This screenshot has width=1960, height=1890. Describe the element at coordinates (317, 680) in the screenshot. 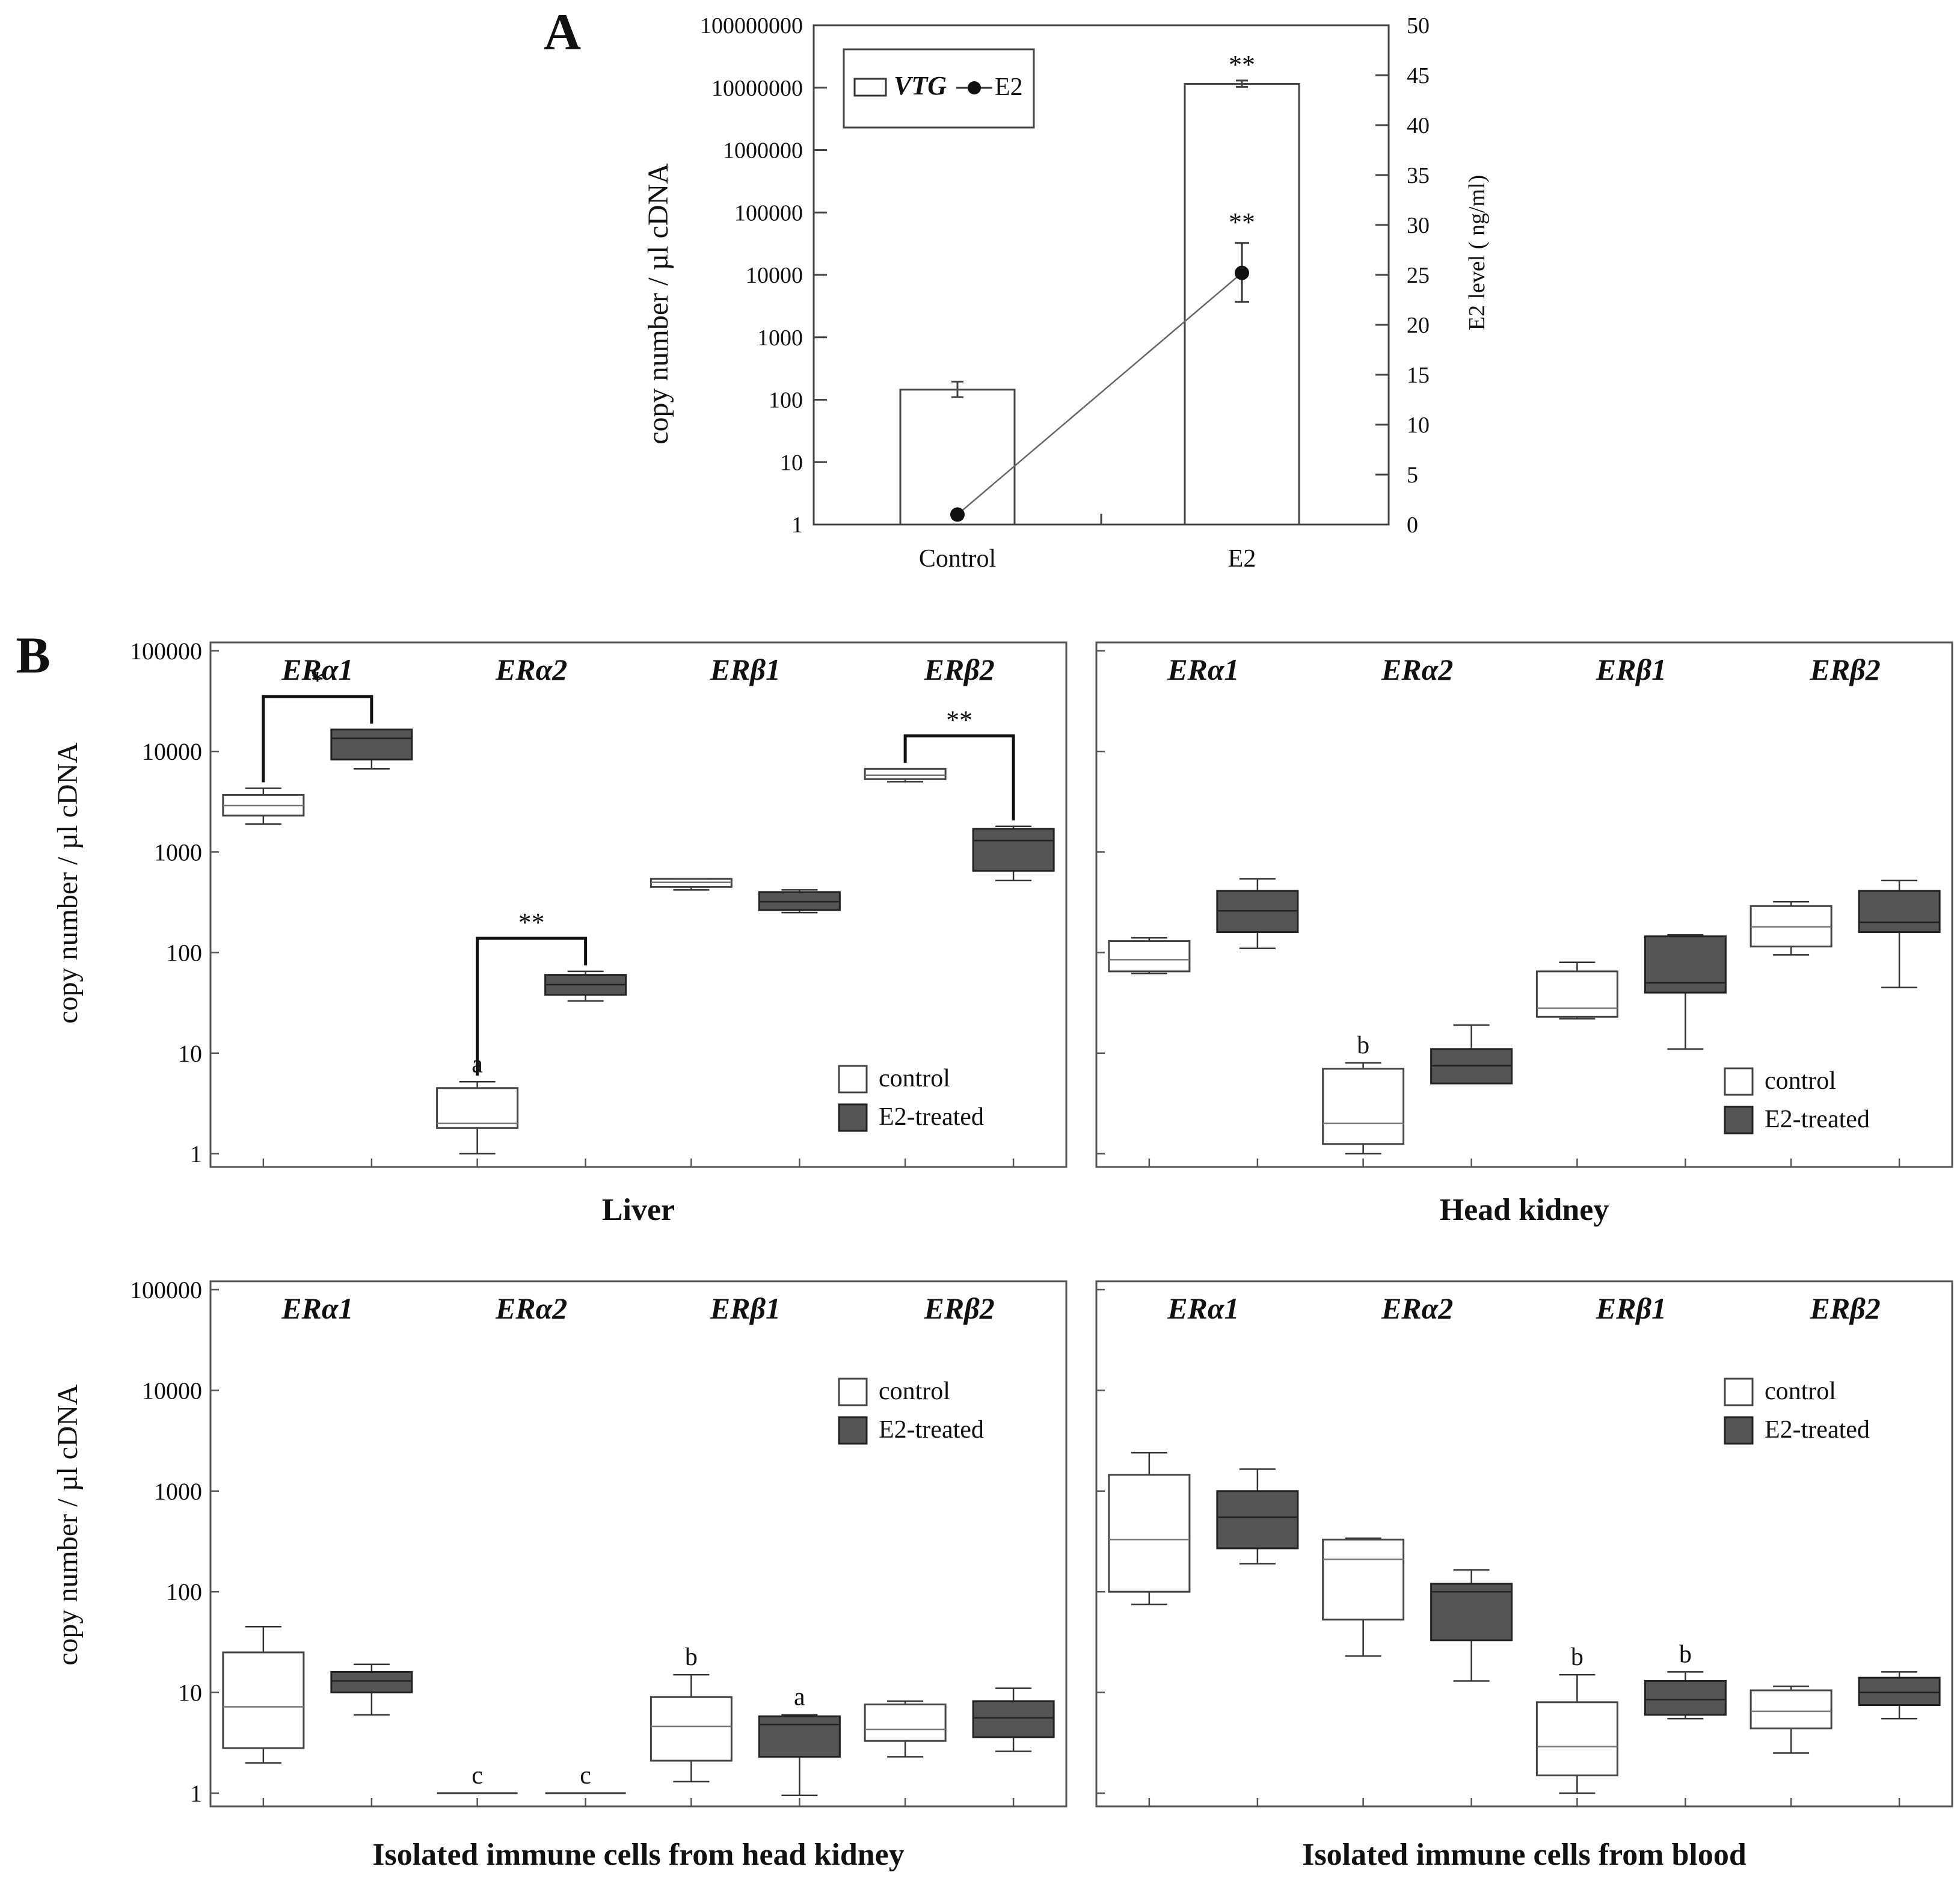

I see `significance-stars-eralpha1: *` at that location.